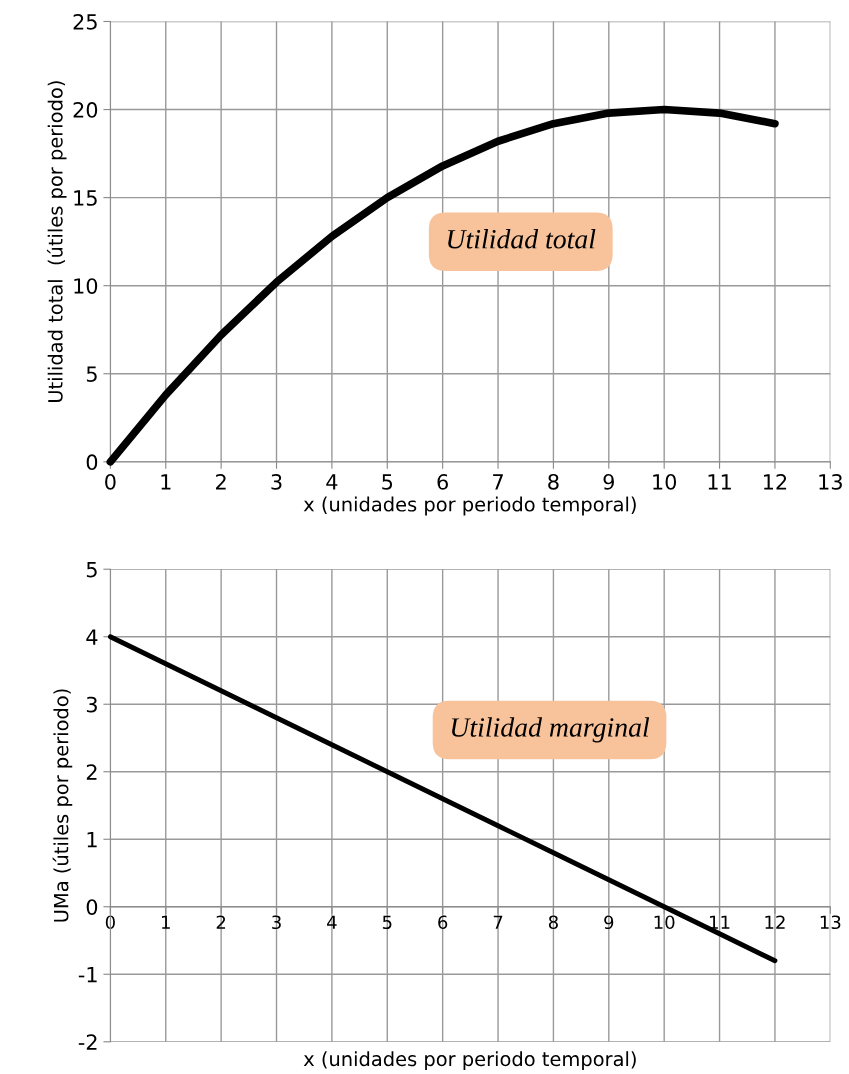  Describe the element at coordinates (92, 637) in the screenshot. I see `y-tick-label: 4` at that location.